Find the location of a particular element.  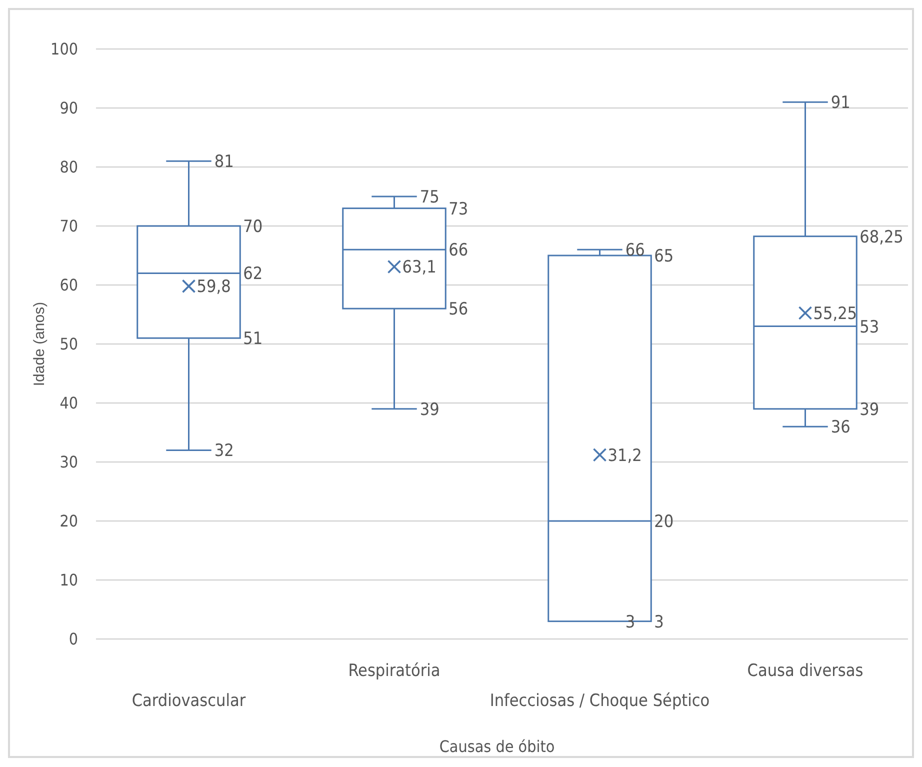

x-axis-title: Causas de óbito is located at coordinates (497, 746).